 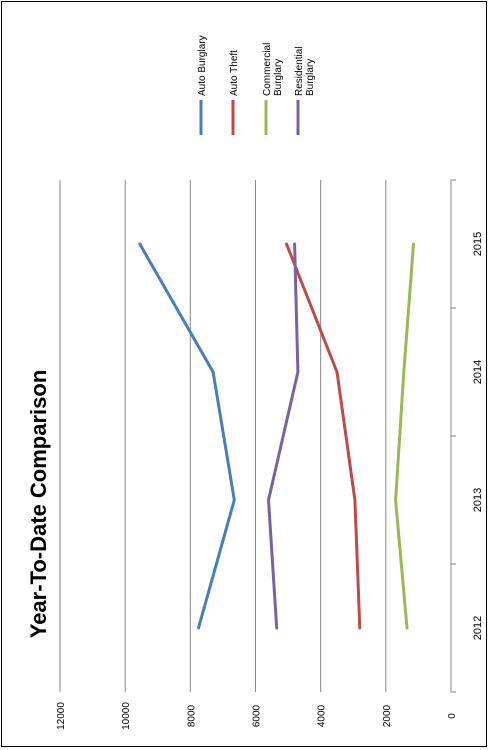 What do you see at coordinates (322, 715) in the screenshot?
I see `value-tick-label: 4000` at bounding box center [322, 715].